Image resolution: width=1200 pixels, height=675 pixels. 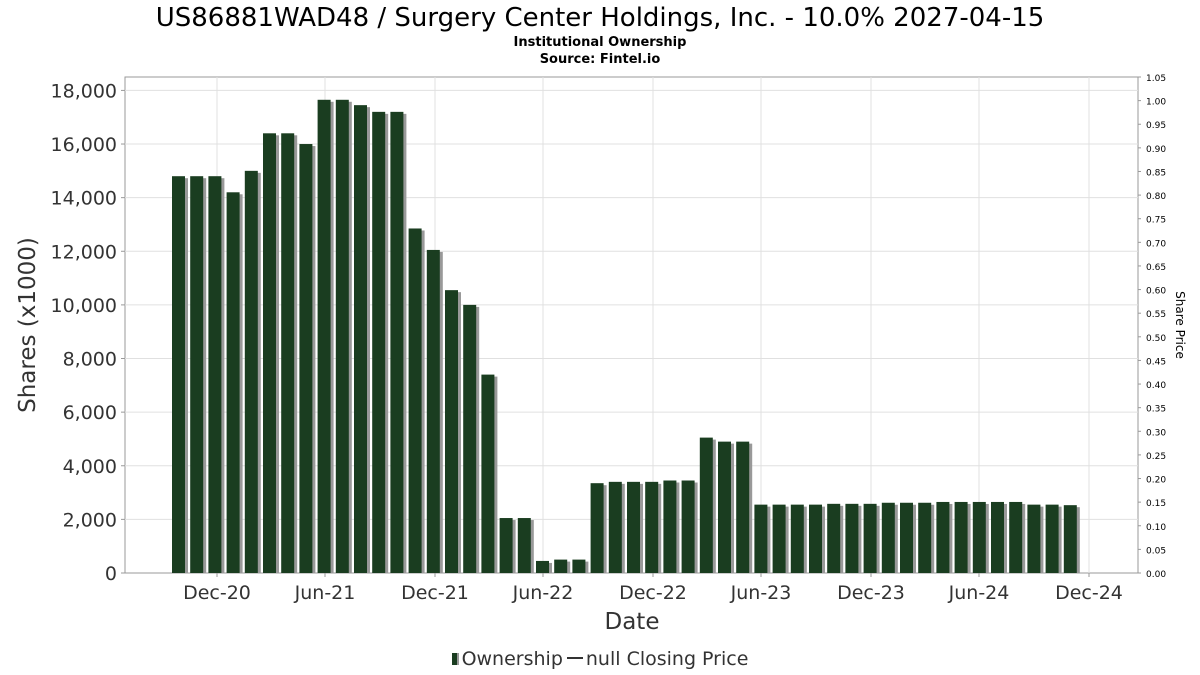 I want to click on y-tick-label: 6,000, so click(x=90, y=413).